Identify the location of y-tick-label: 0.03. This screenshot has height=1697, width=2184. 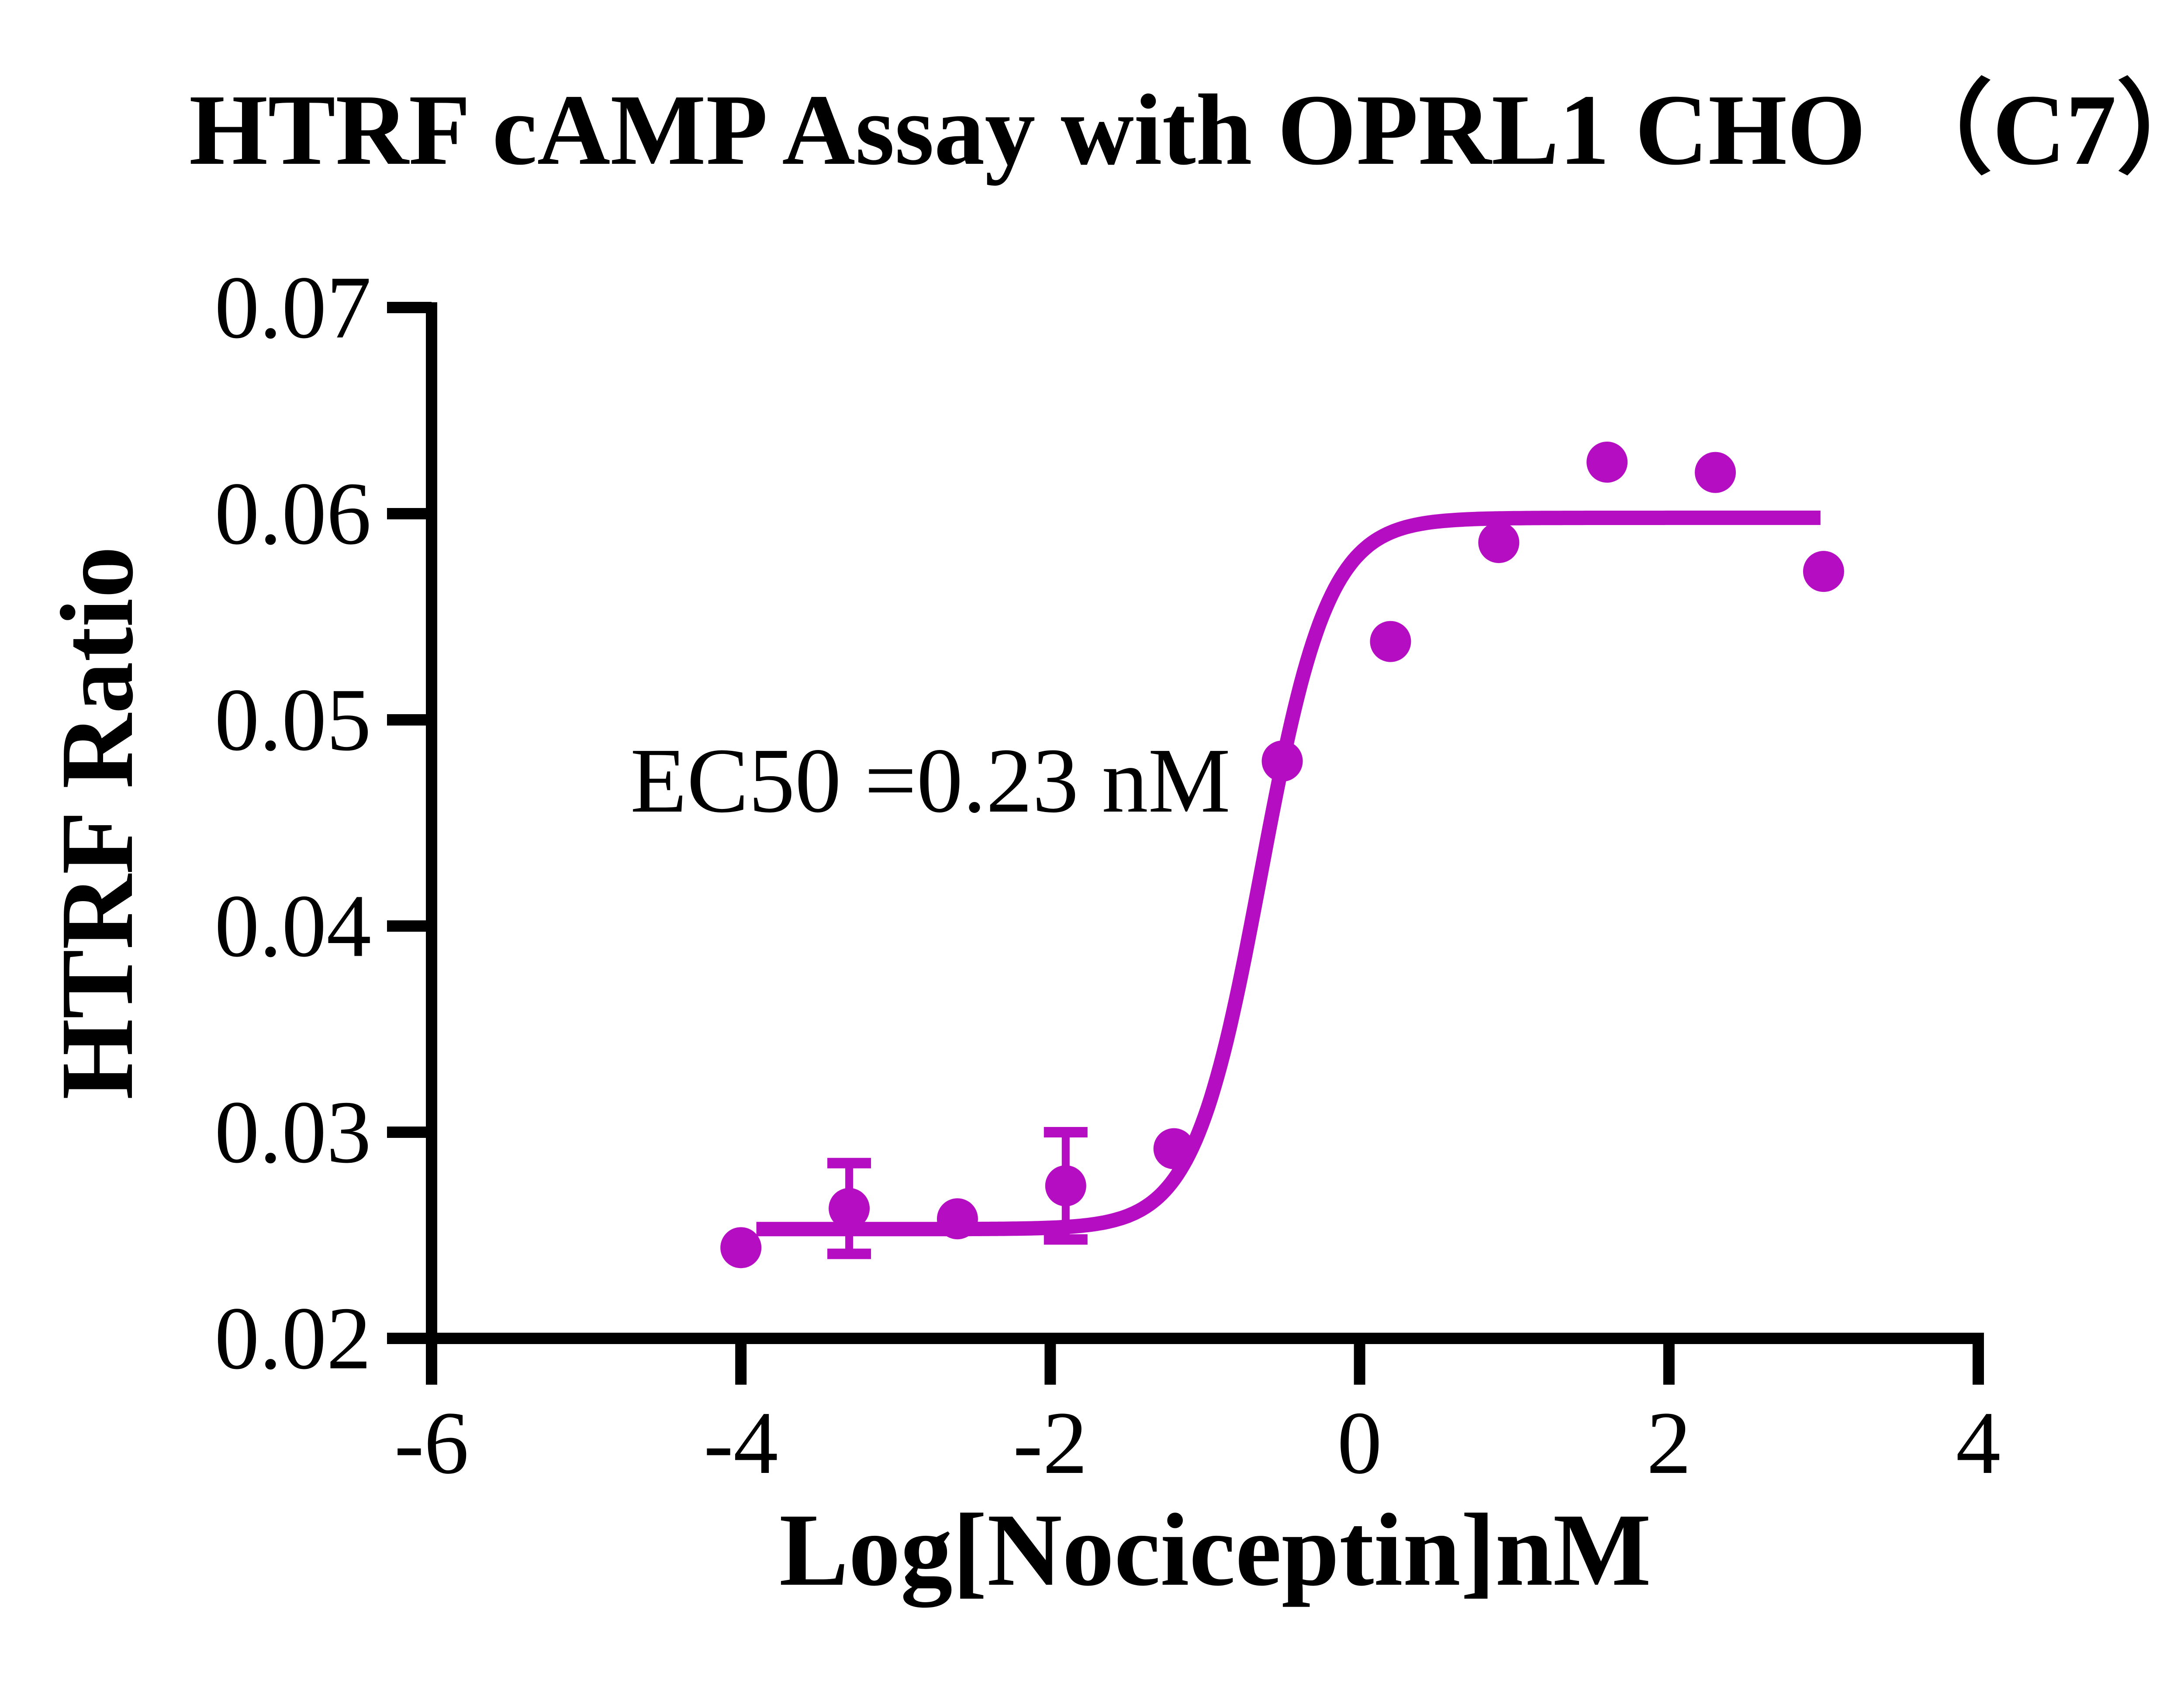
(292, 1132).